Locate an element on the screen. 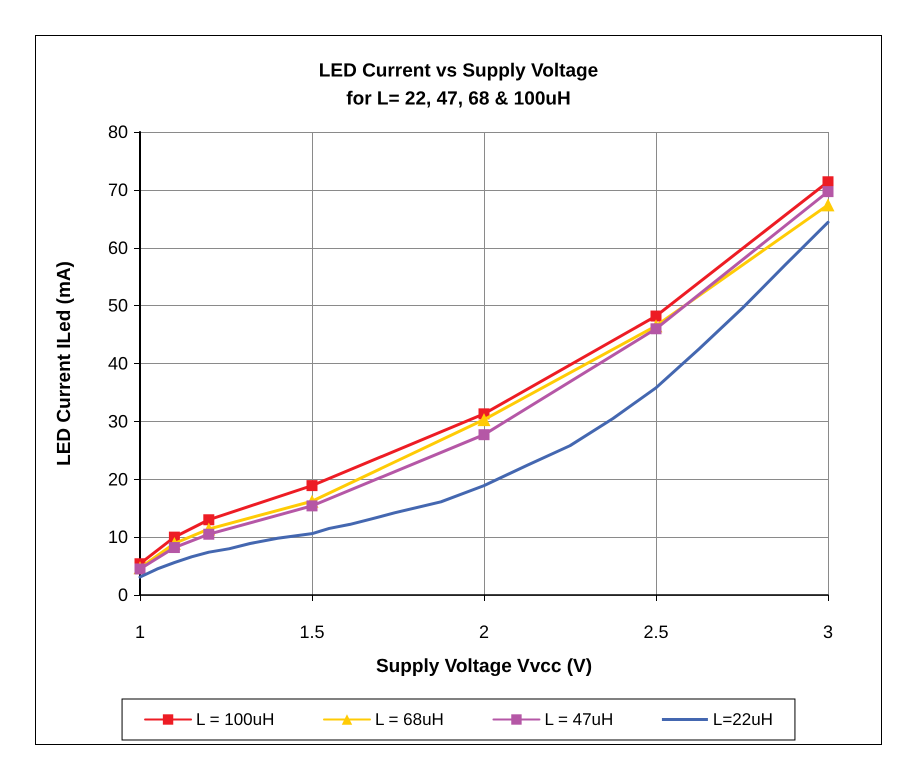 The image size is (915, 781). y-tick-label: 0 is located at coordinates (123, 595).